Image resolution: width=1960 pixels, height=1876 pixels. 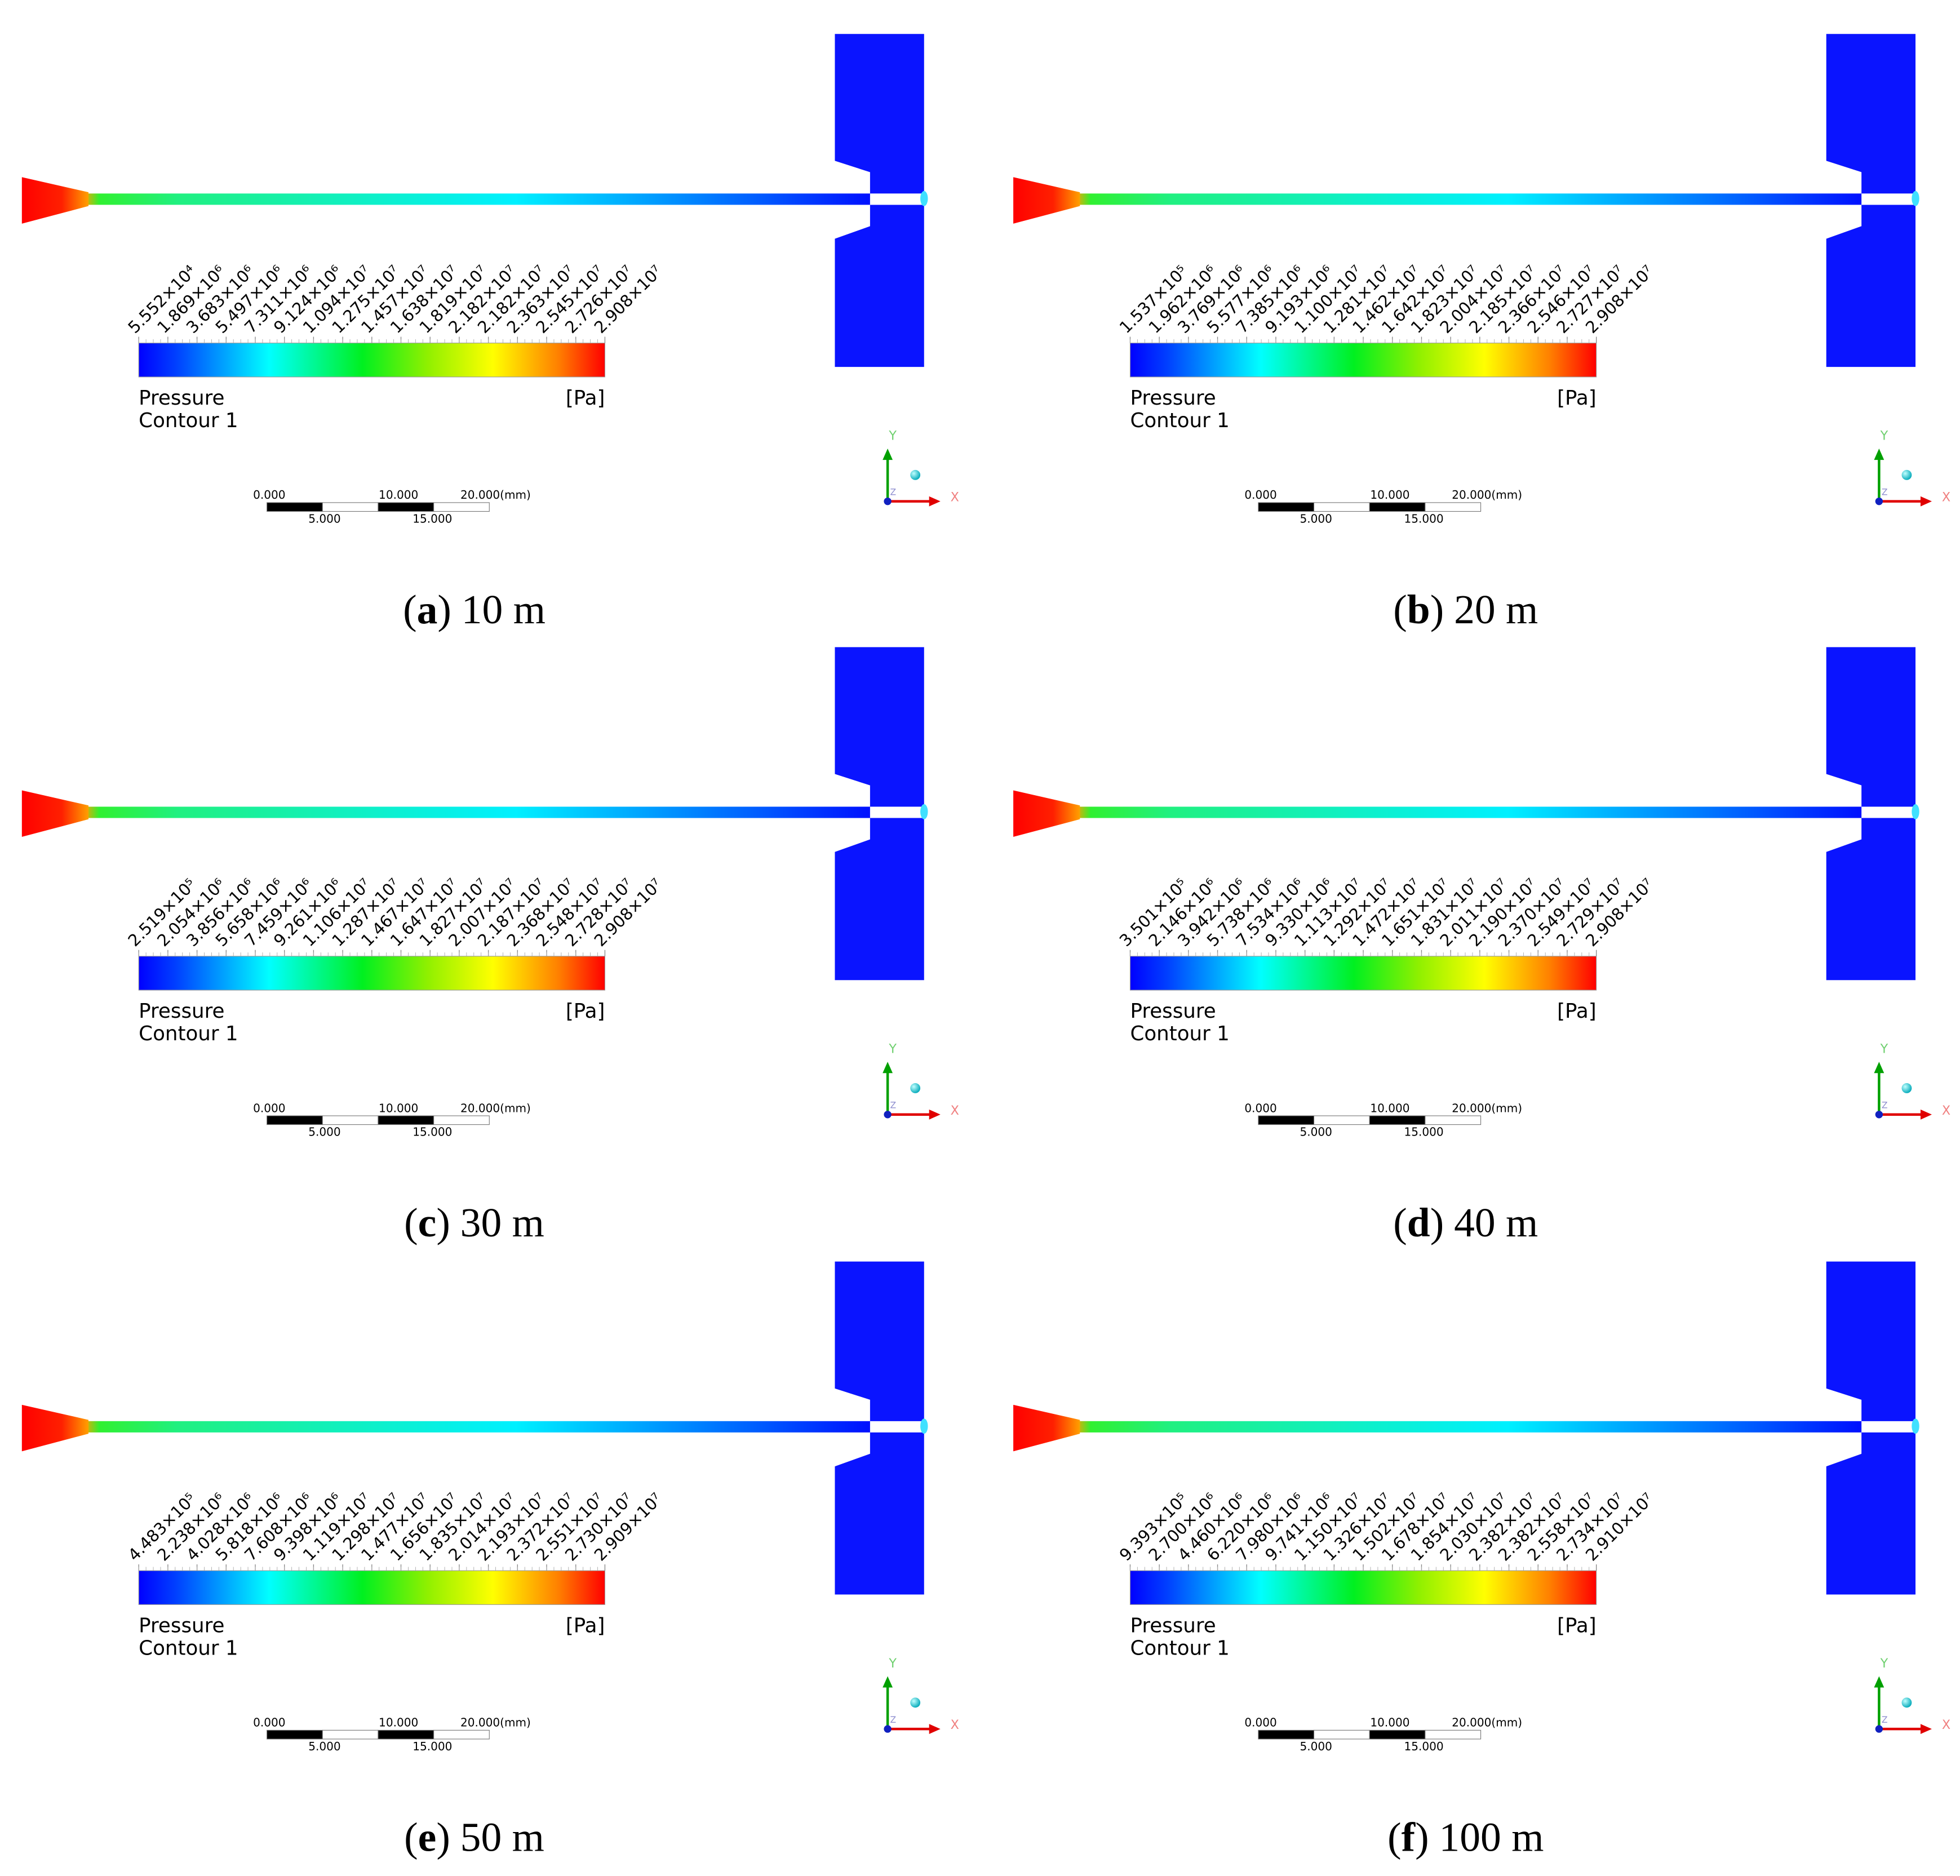 What do you see at coordinates (504, 609) in the screenshot?
I see `caption-text: 10 m` at bounding box center [504, 609].